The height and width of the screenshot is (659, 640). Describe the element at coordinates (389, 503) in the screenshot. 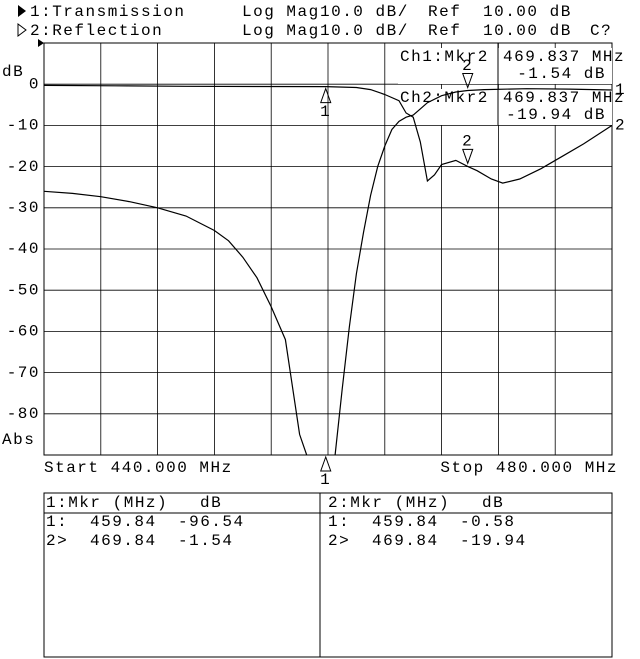

I see `table-header: 2:Mkr (MHz)` at that location.